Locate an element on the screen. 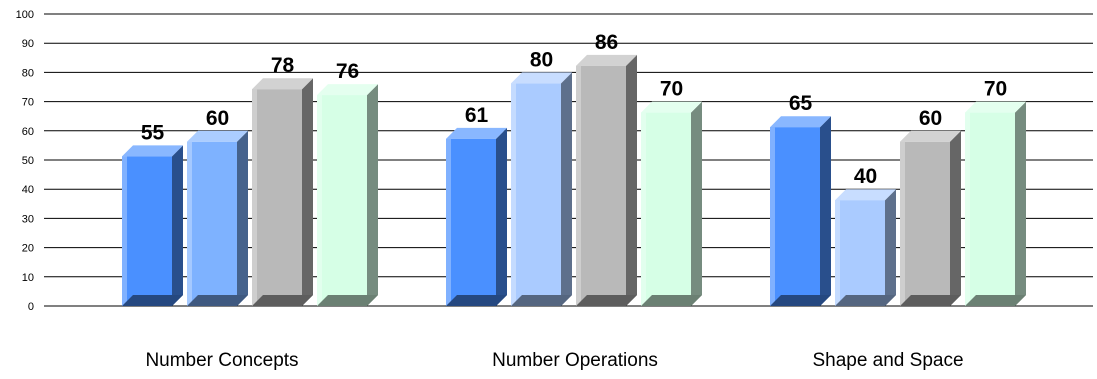 Image resolution: width=1097 pixels, height=379 pixels. bar-value-label: 86 is located at coordinates (606, 42).